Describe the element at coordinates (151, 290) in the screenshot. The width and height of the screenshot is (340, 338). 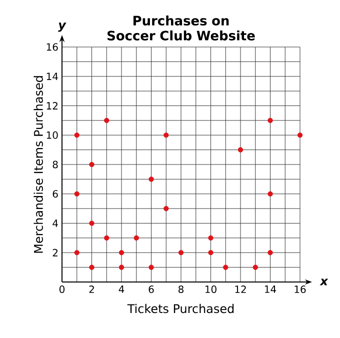
I see `x-tick-label: 6` at that location.